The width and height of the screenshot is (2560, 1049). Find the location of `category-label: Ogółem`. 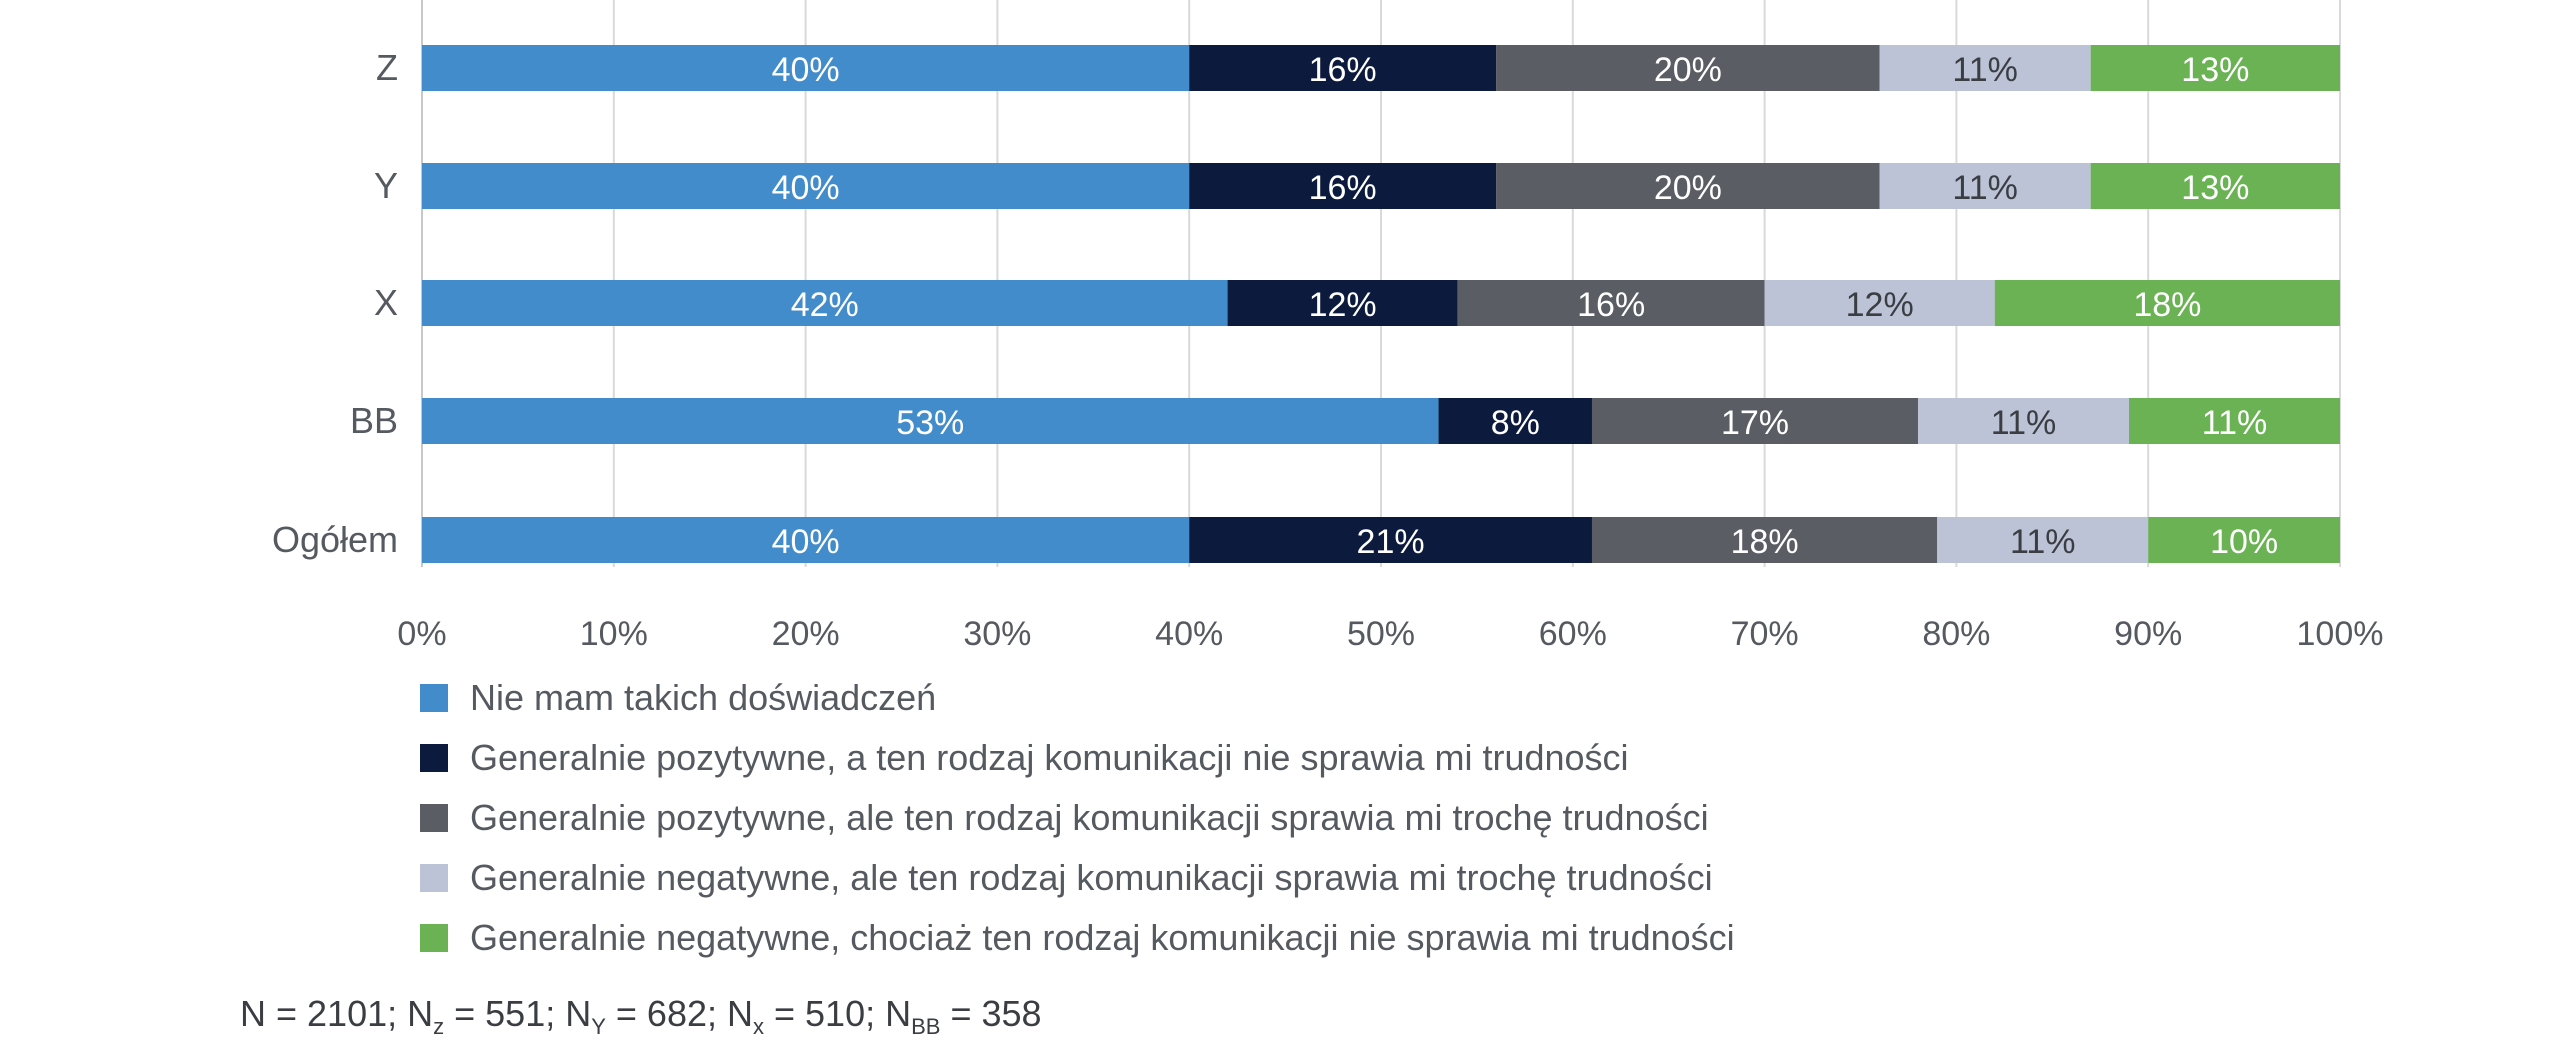

category-label: Ogółem is located at coordinates (335, 539).